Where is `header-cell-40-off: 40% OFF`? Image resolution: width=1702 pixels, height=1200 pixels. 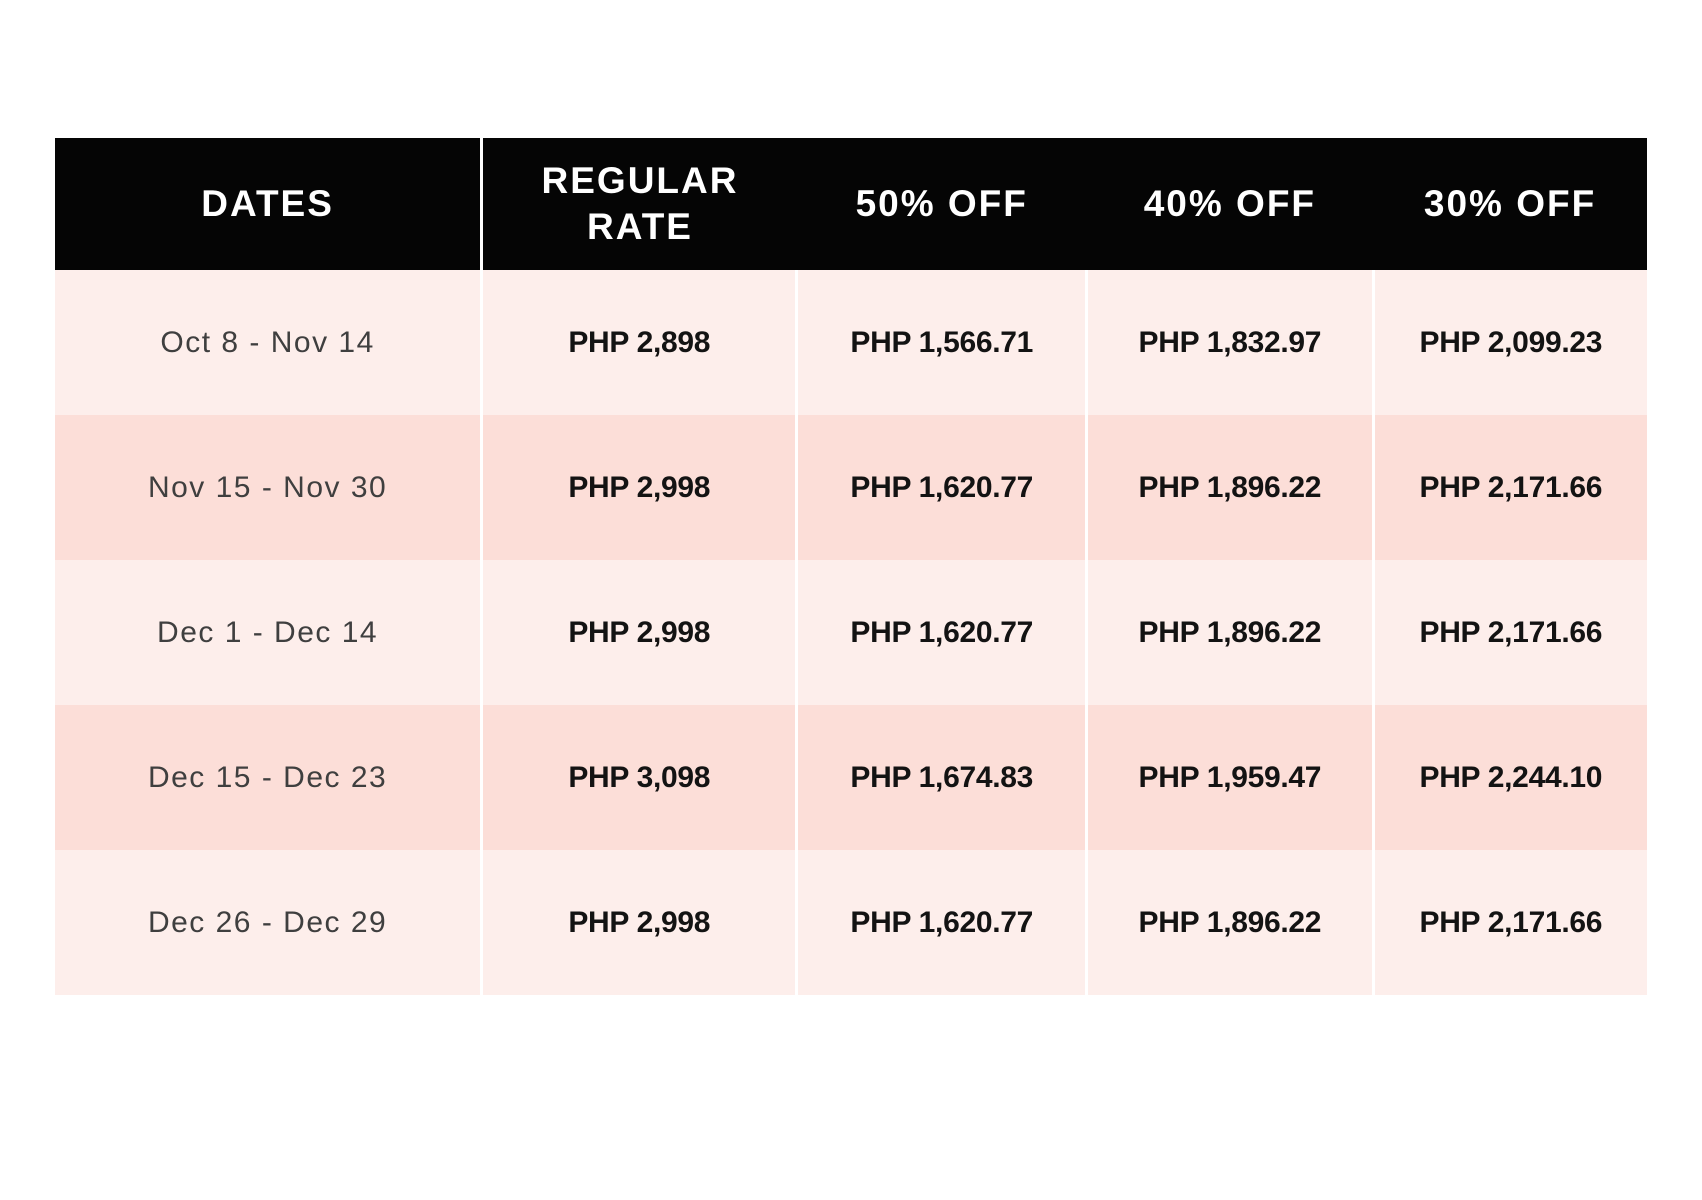 header-cell-40-off: 40% OFF is located at coordinates (1230, 204).